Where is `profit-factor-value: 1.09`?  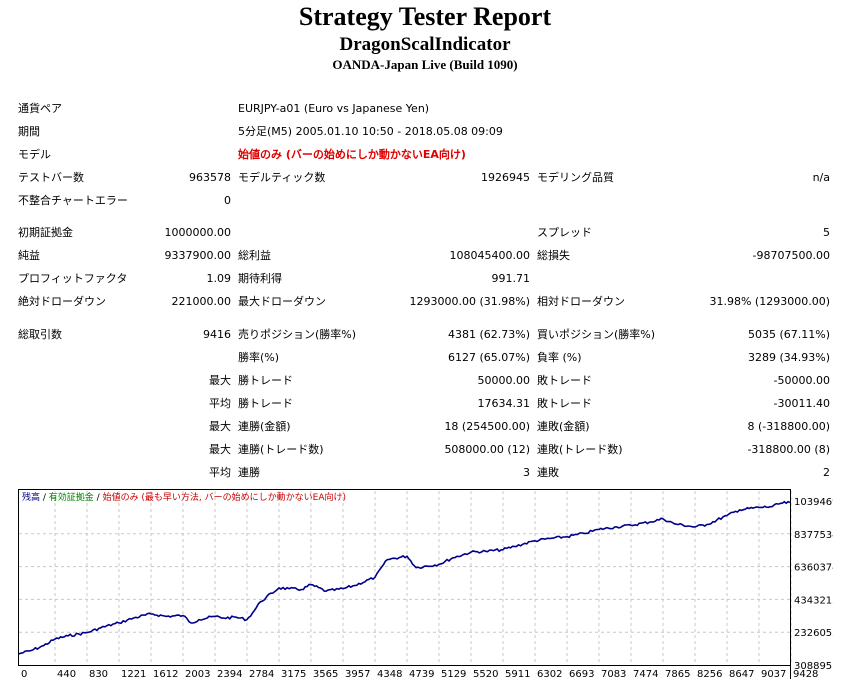 profit-factor-value: 1.09 is located at coordinates (219, 278).